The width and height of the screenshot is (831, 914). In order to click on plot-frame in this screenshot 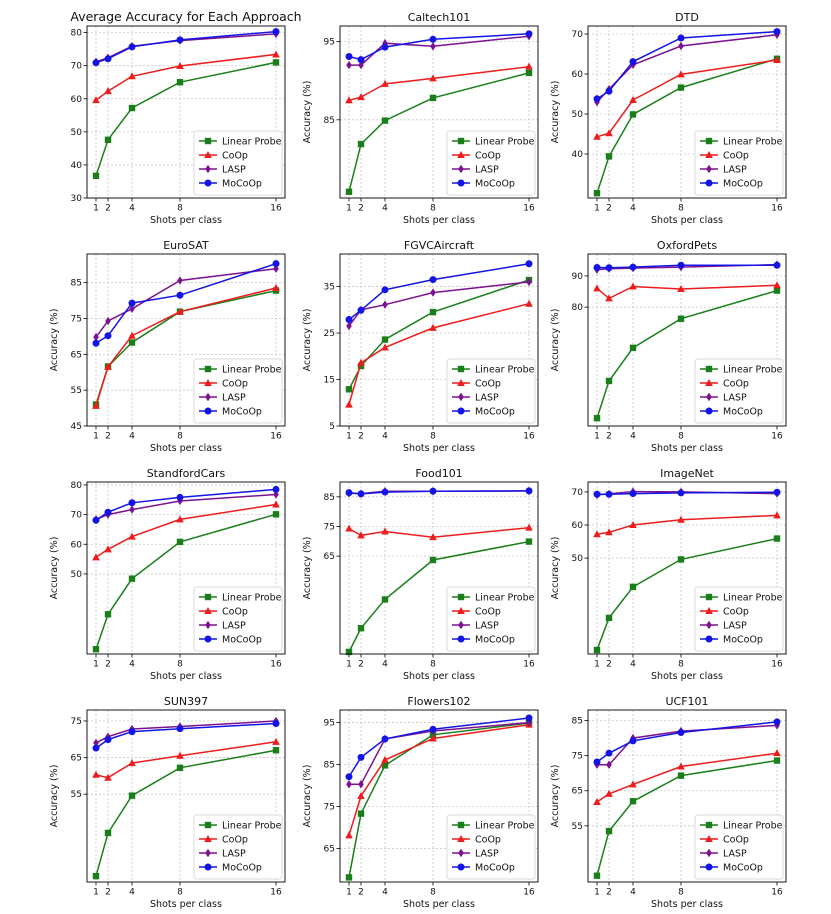, I will do `click(687, 340)`.